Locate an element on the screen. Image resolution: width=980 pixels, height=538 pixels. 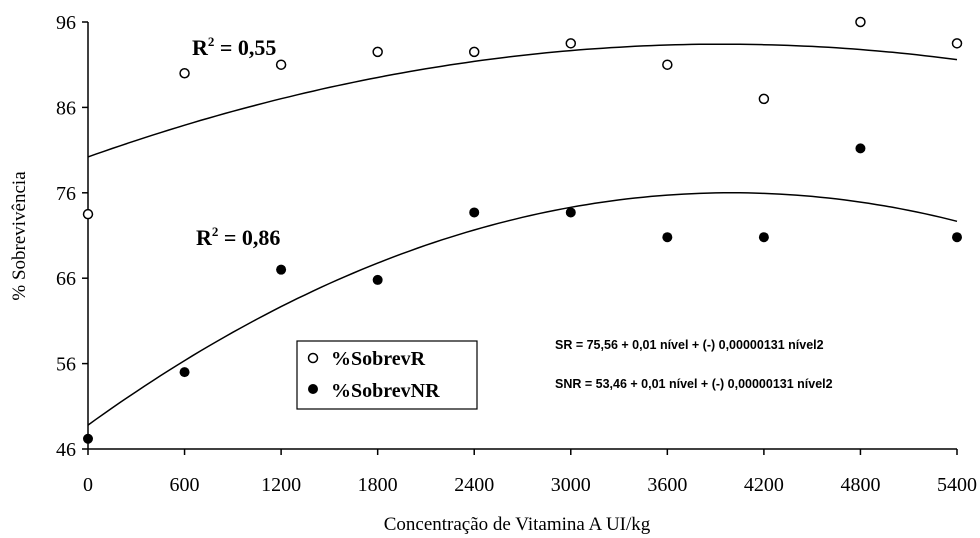
legend: %SobrevR %SobrevNR is located at coordinates (387, 375).